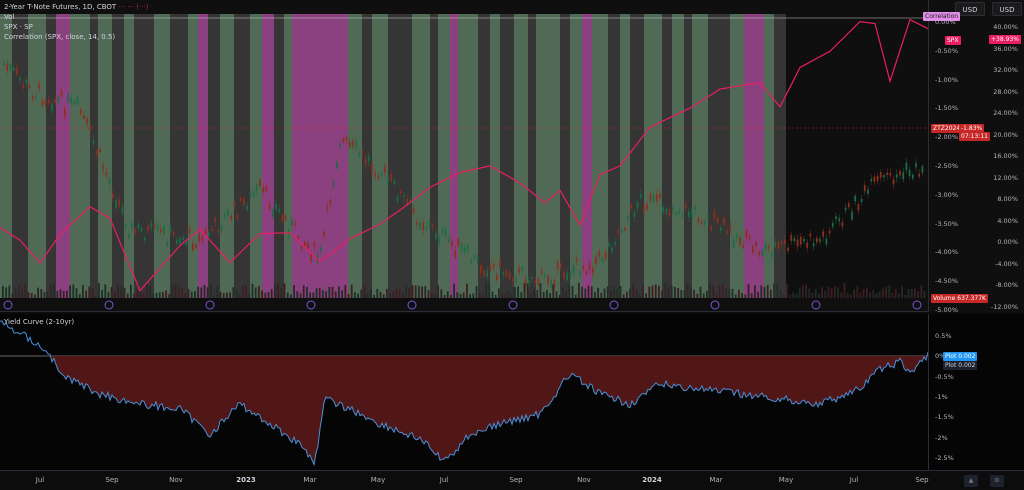  What do you see at coordinates (967, 356) in the screenshot?
I see `plot-tag-1-value: 0.002` at bounding box center [967, 356].